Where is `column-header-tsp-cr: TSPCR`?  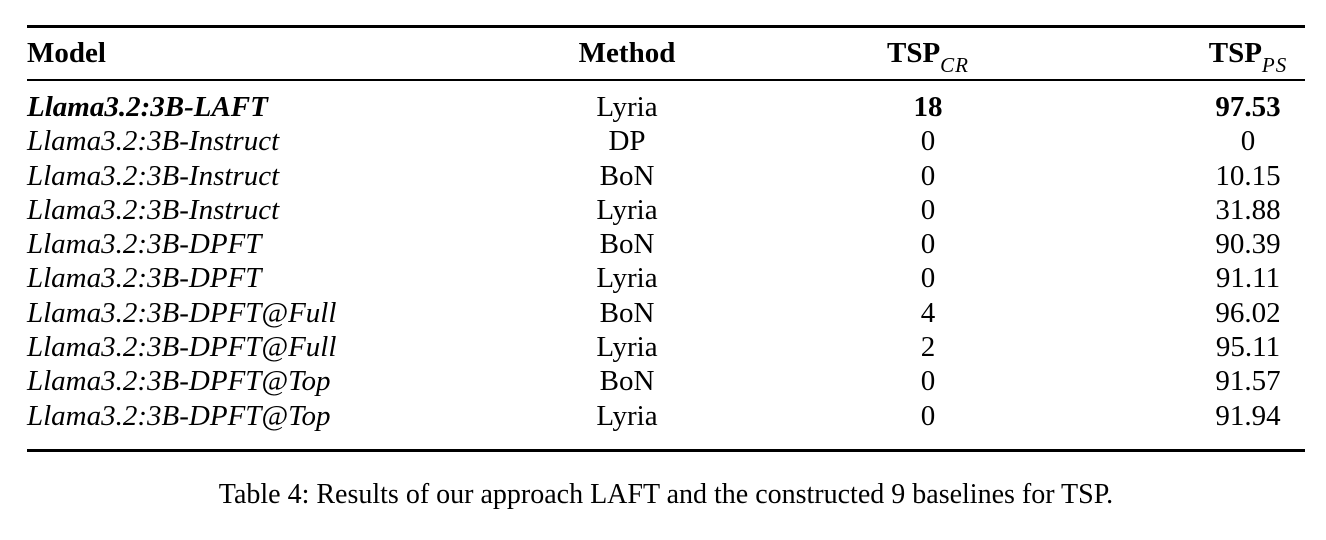
column-header-tsp-cr: TSPCR is located at coordinates (928, 53).